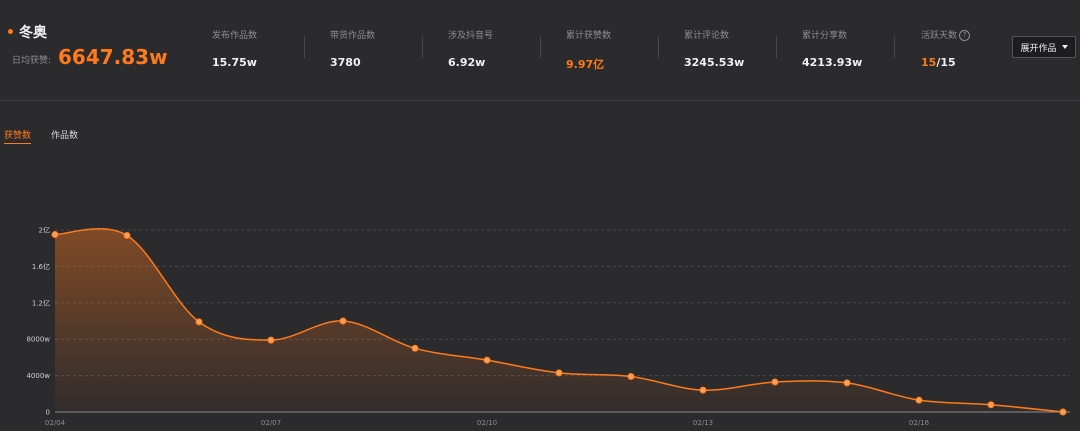 The height and width of the screenshot is (431, 1080). What do you see at coordinates (44, 230) in the screenshot?
I see `y-tick-label: 2亿` at bounding box center [44, 230].